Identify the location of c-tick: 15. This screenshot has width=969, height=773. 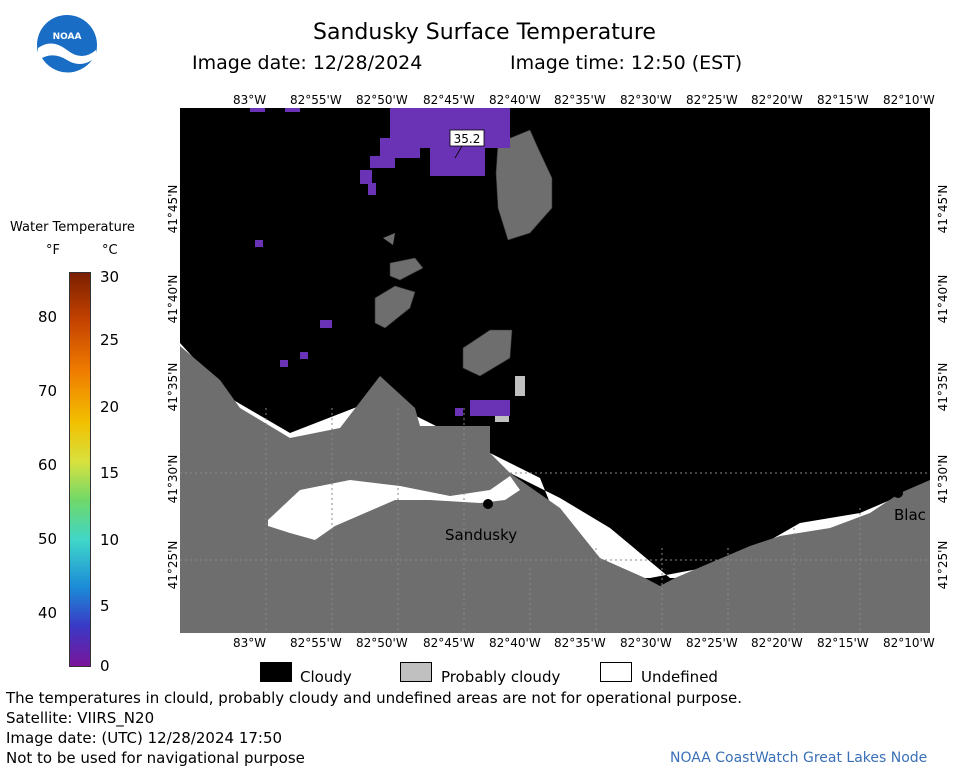
(110, 473).